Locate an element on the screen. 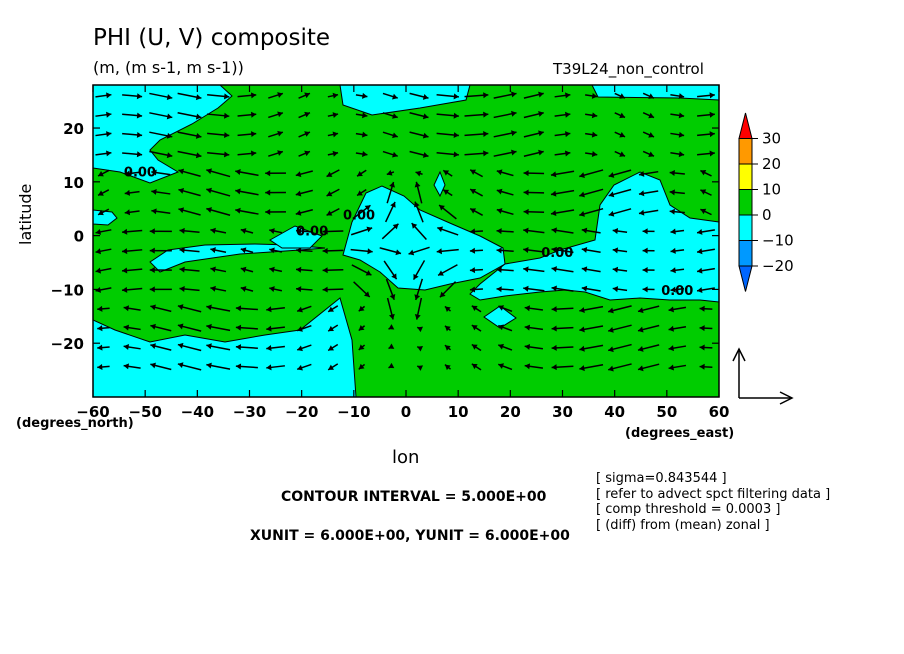  chart-title: PHI (U, V) composite is located at coordinates (212, 38).